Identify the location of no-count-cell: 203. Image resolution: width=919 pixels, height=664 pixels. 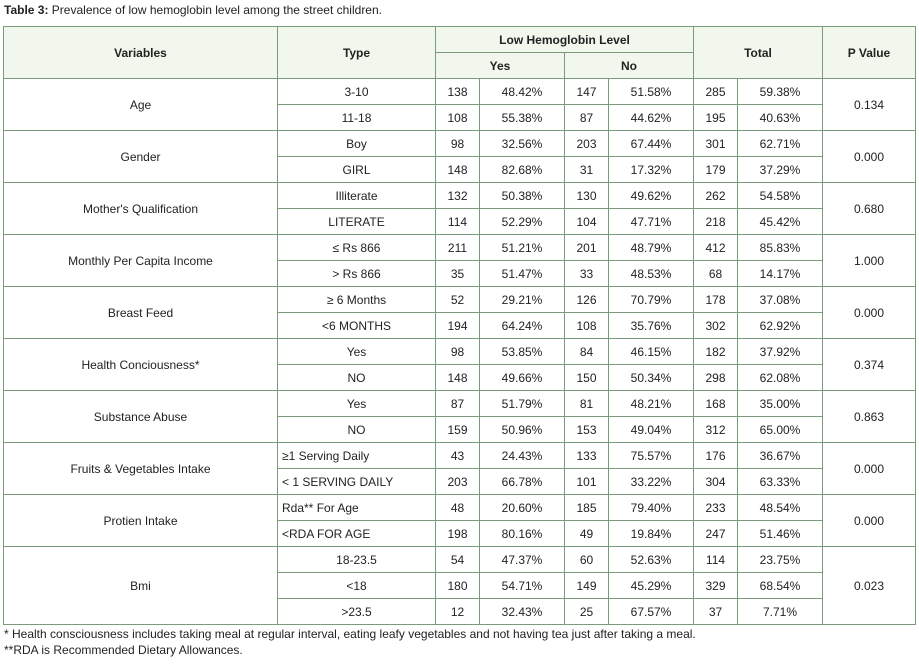
(586, 143).